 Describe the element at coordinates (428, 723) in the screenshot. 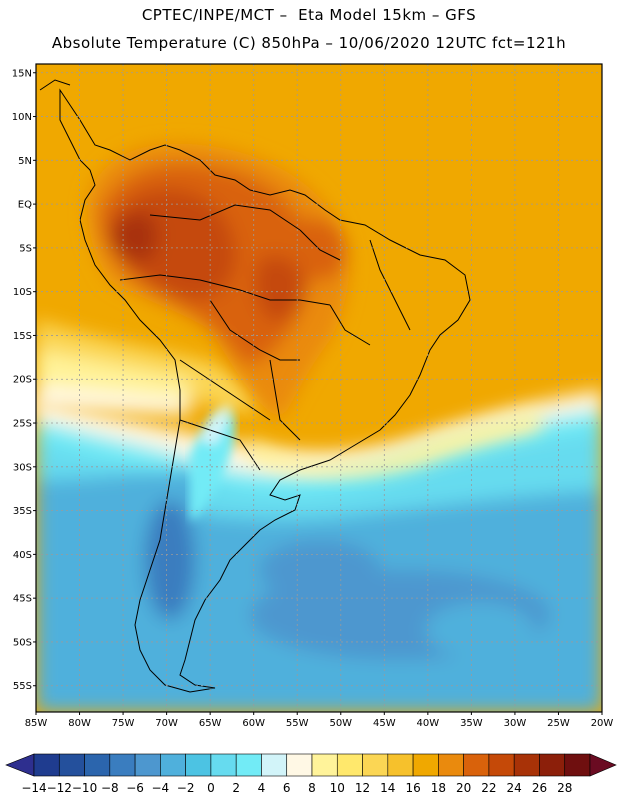

I see `lon-tick-label: 40W` at that location.